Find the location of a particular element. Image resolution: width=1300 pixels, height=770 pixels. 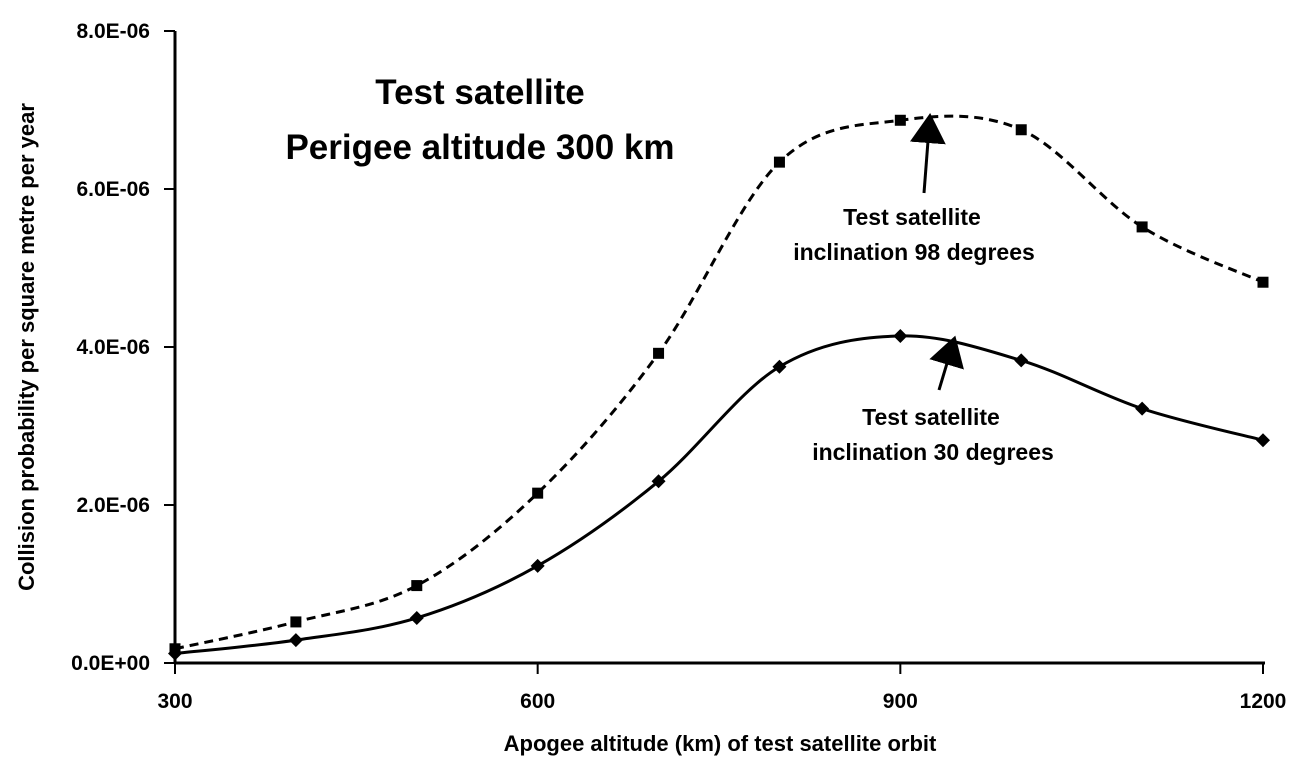

annotation-98-arrow is located at coordinates (927, 153).